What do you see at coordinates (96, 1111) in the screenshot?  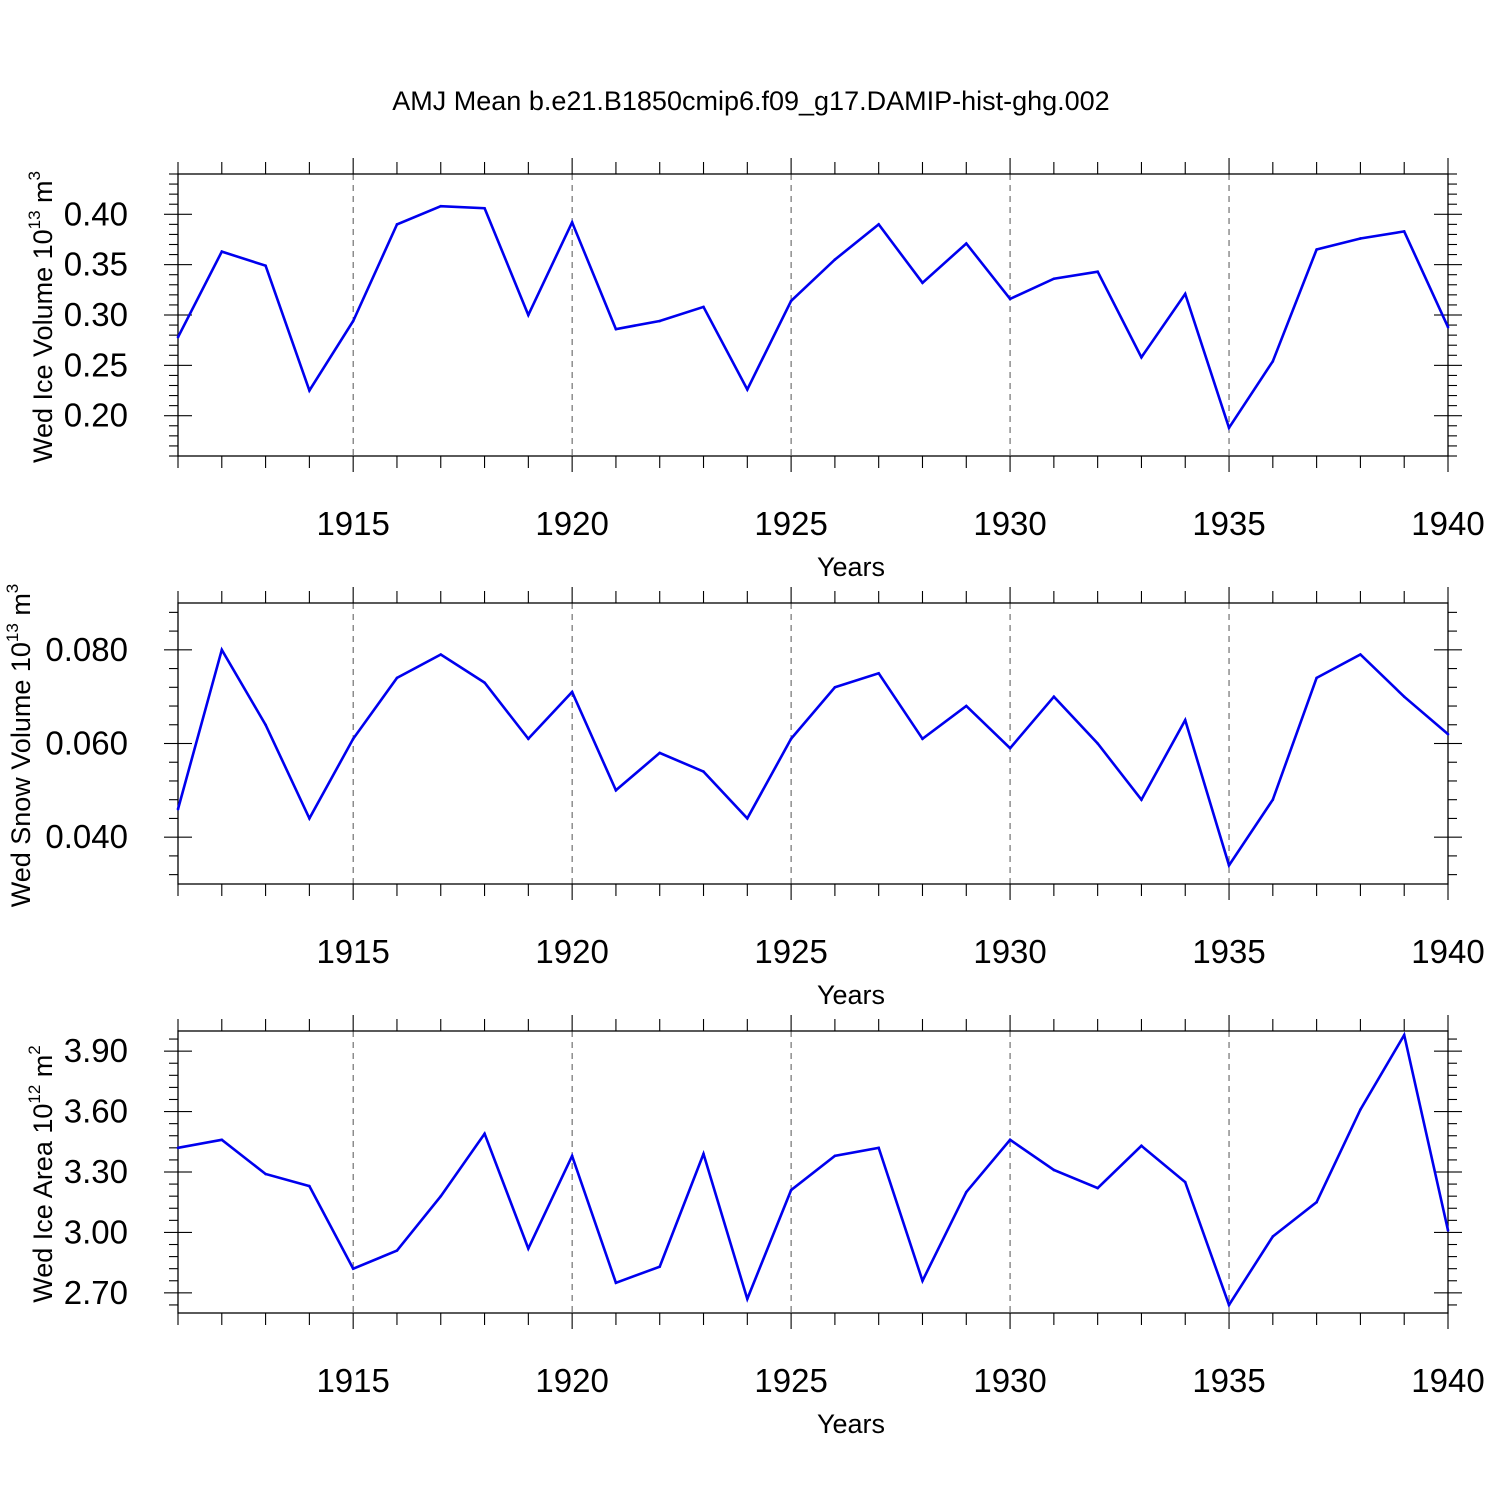 I see `y-tick-label: 3.60` at bounding box center [96, 1111].